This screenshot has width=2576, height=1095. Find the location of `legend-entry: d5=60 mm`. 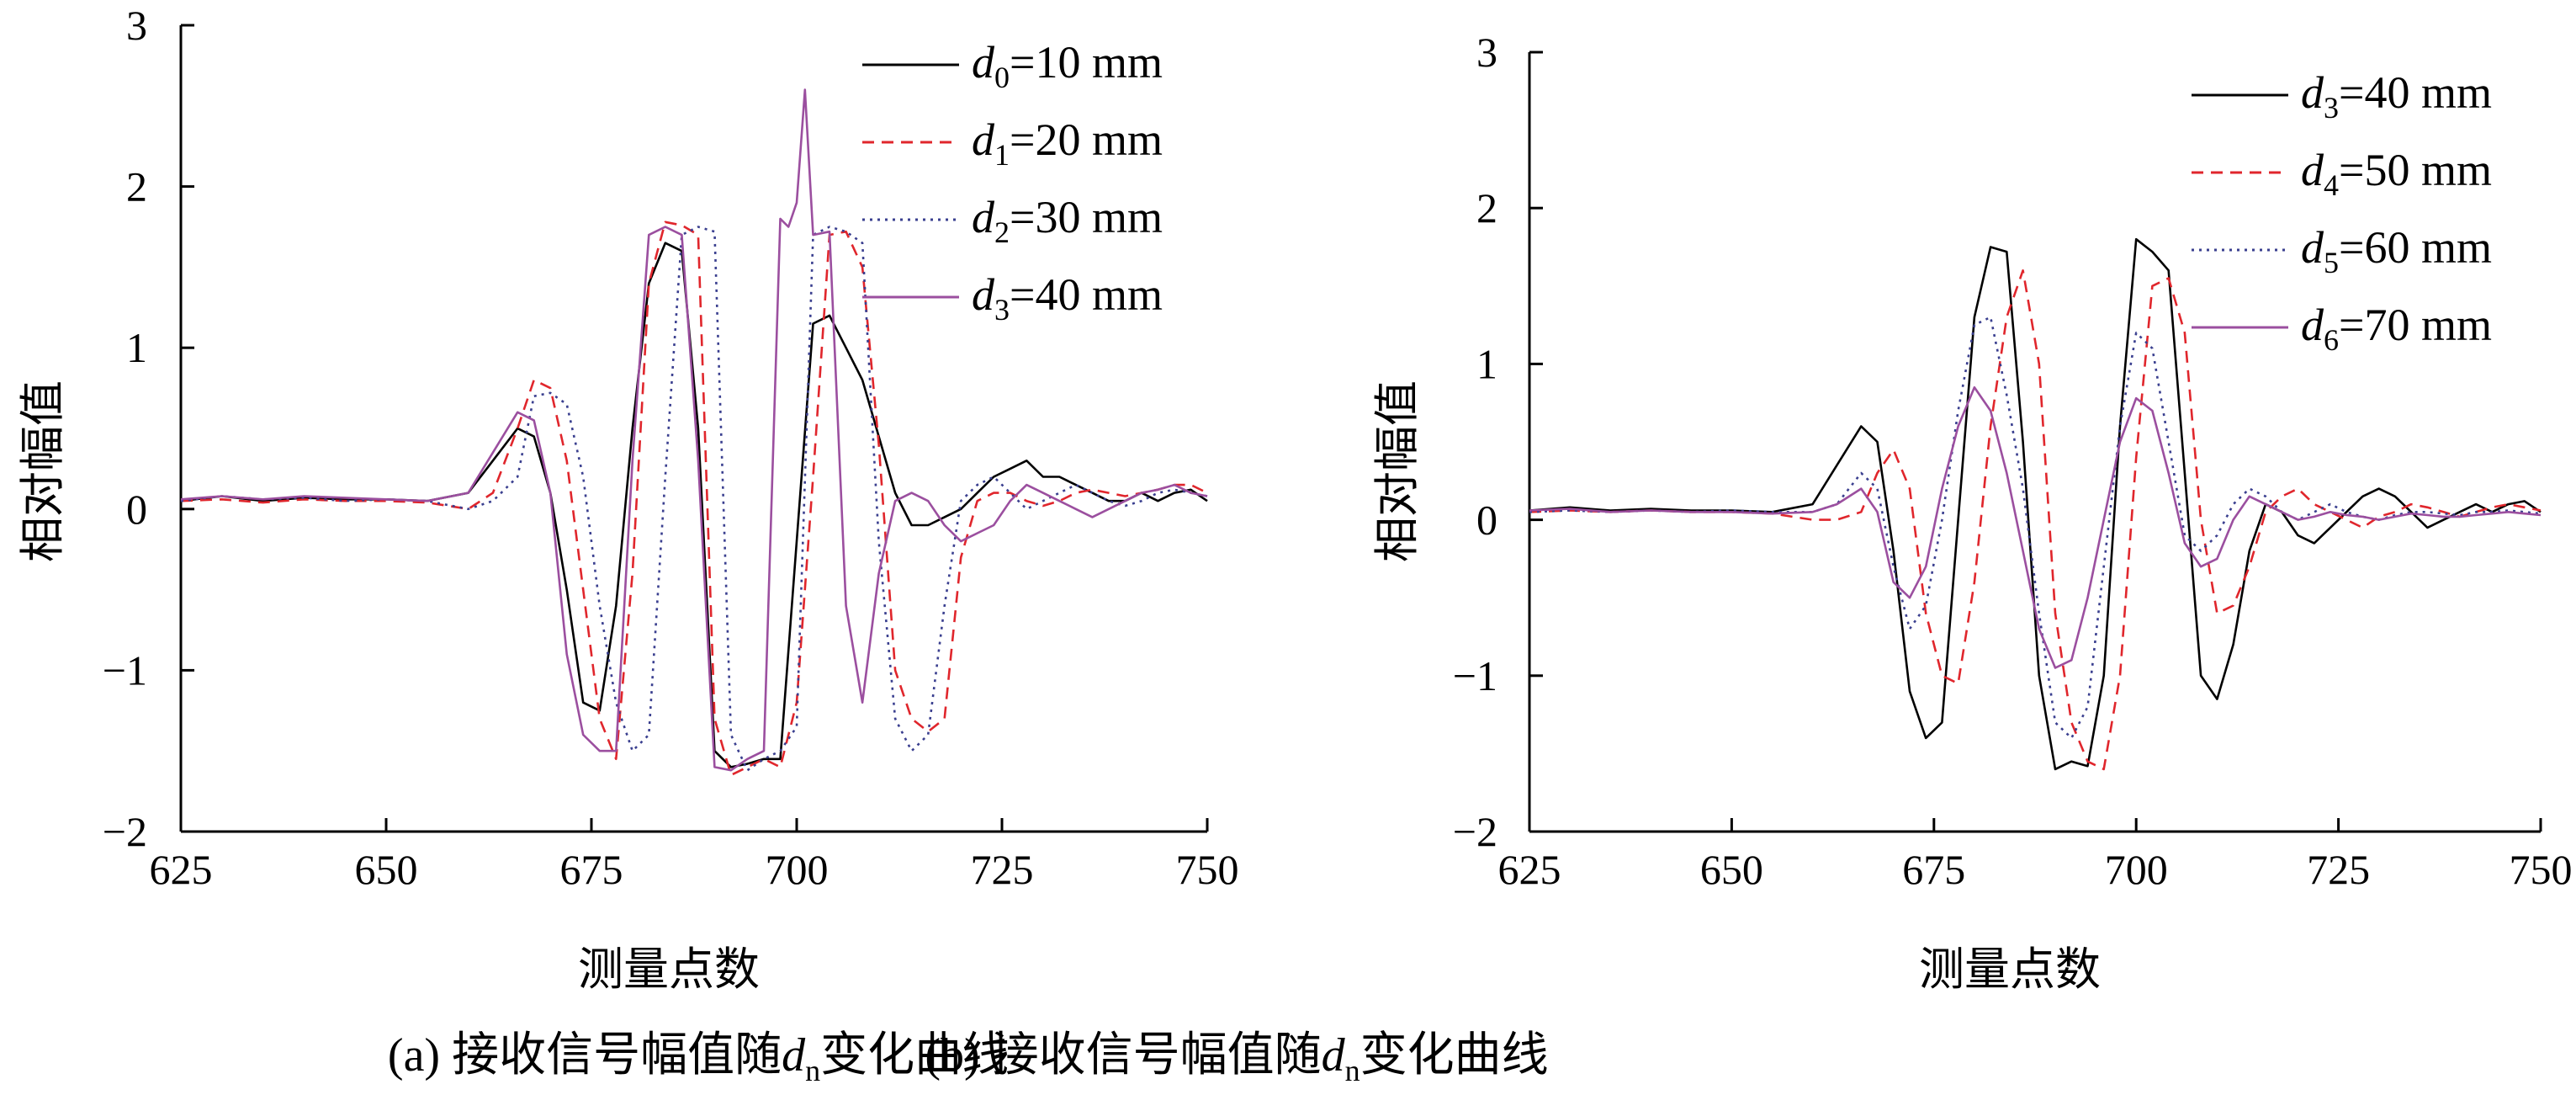

legend-entry: d5=60 mm is located at coordinates (2396, 250).